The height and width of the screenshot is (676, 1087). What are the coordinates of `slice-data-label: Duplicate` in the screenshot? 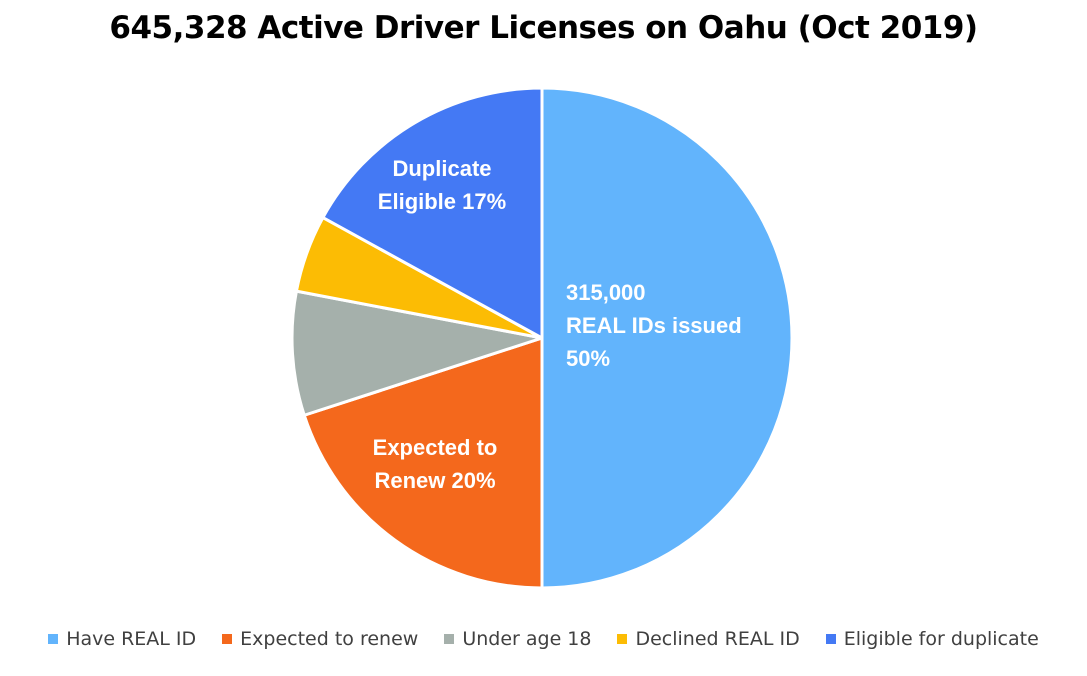 It's located at (441, 168).